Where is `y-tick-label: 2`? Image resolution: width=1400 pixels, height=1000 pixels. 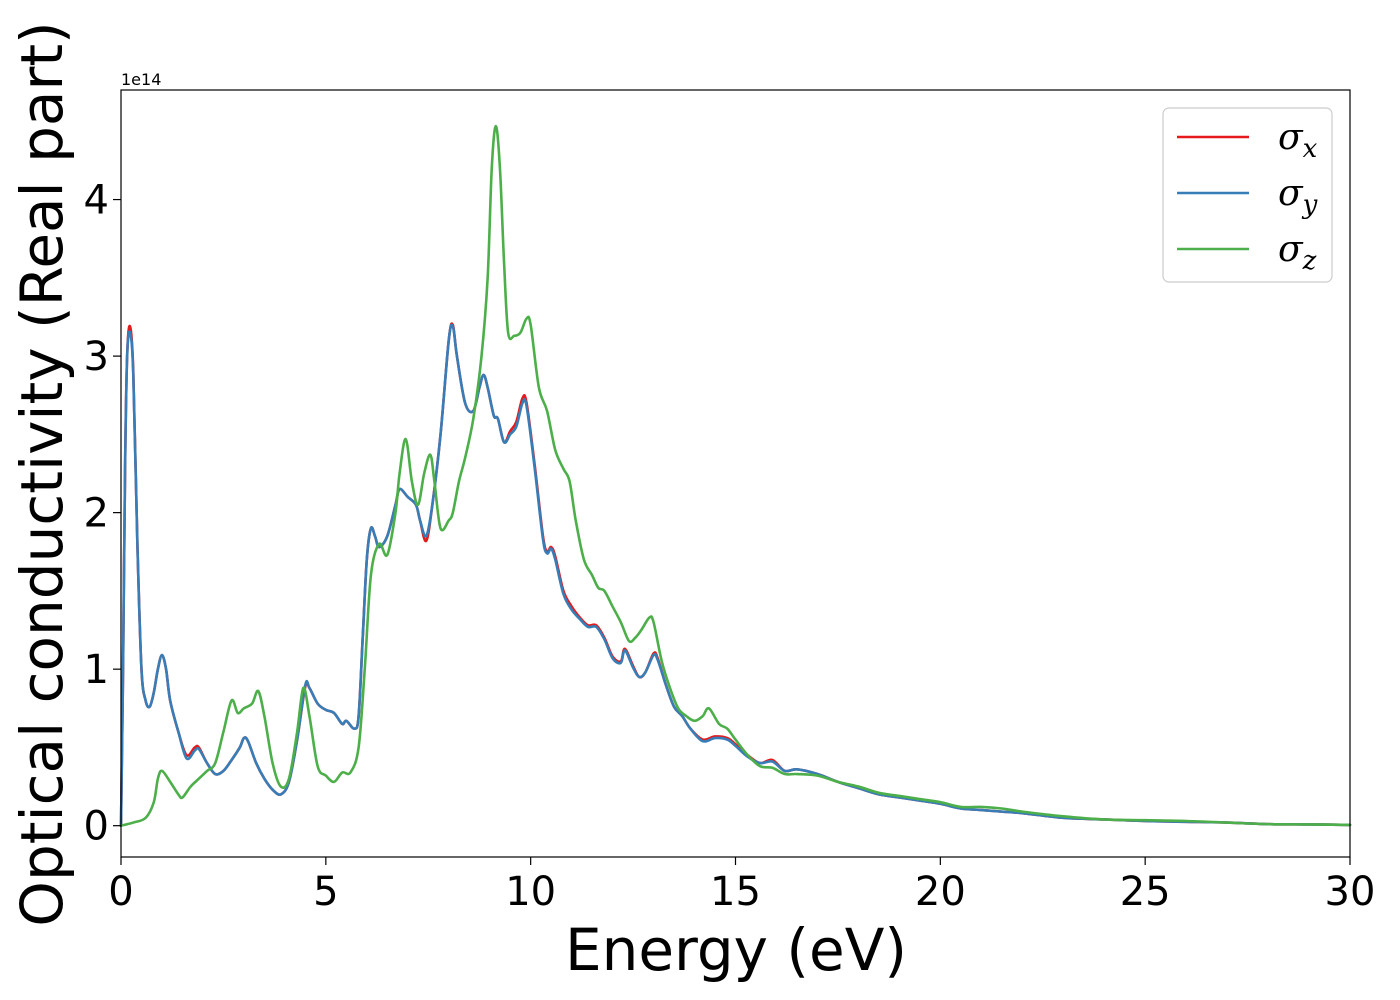 y-tick-label: 2 is located at coordinates (96, 514).